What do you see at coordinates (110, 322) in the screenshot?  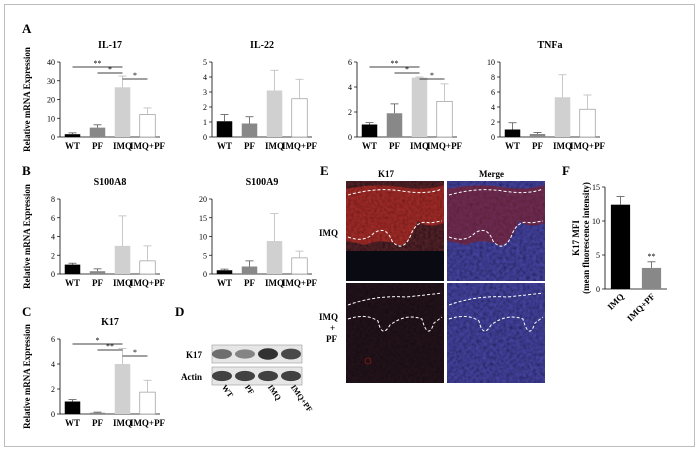 I see `chart-title: K17` at bounding box center [110, 322].